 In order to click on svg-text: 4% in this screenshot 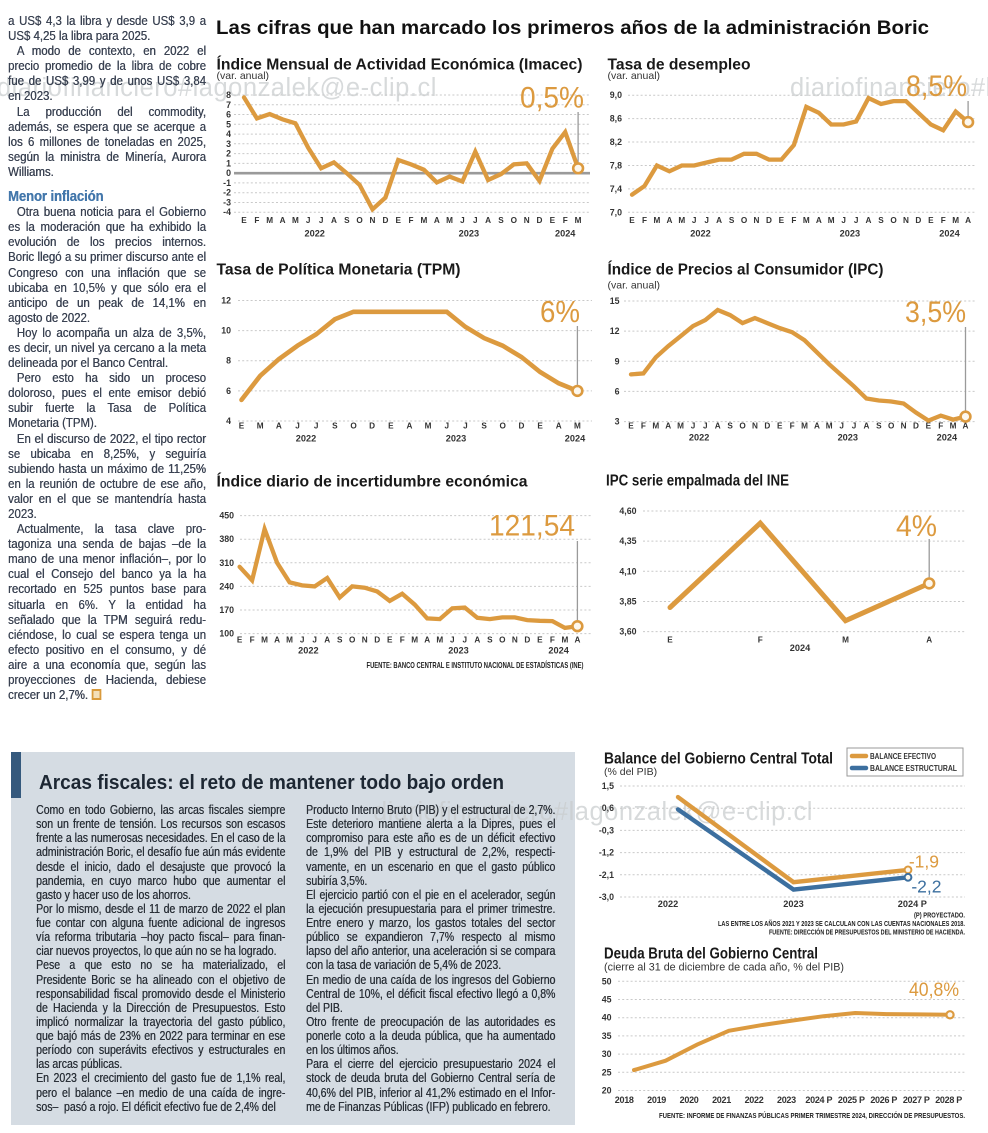, I will do `click(916, 526)`.